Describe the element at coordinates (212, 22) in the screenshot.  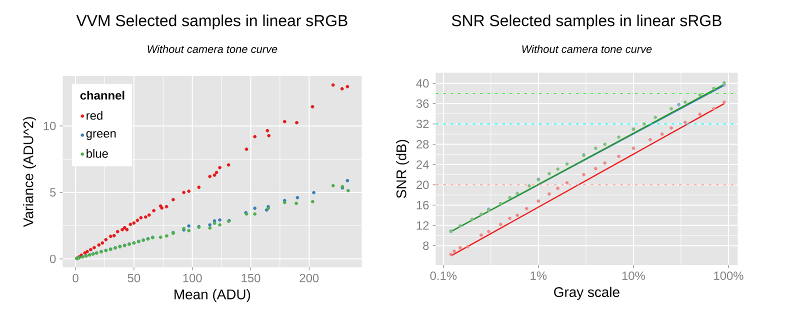
I see `chart-title: VVM Selected samples in linear sRGB` at that location.